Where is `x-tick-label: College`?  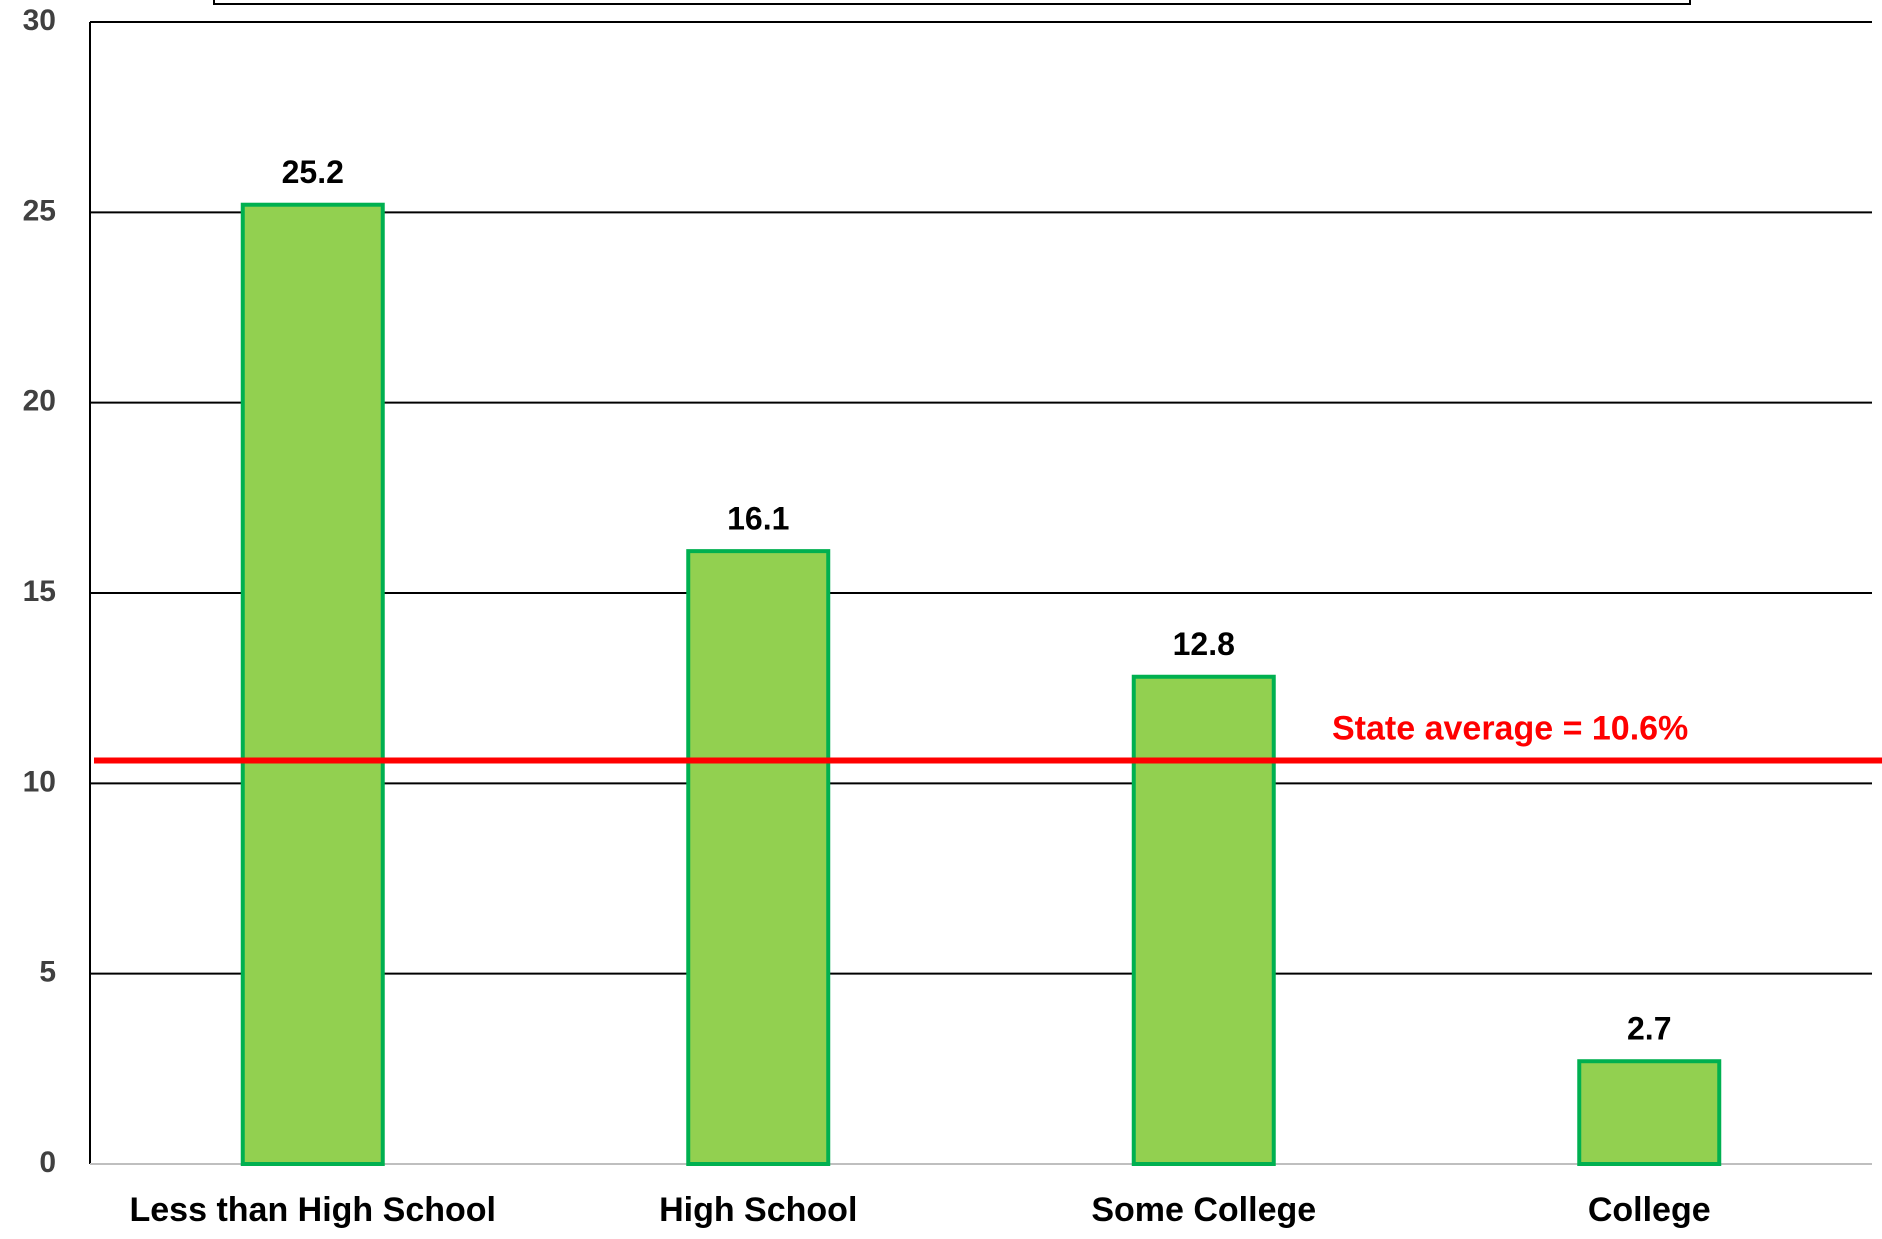
x-tick-label: College is located at coordinates (1649, 1210).